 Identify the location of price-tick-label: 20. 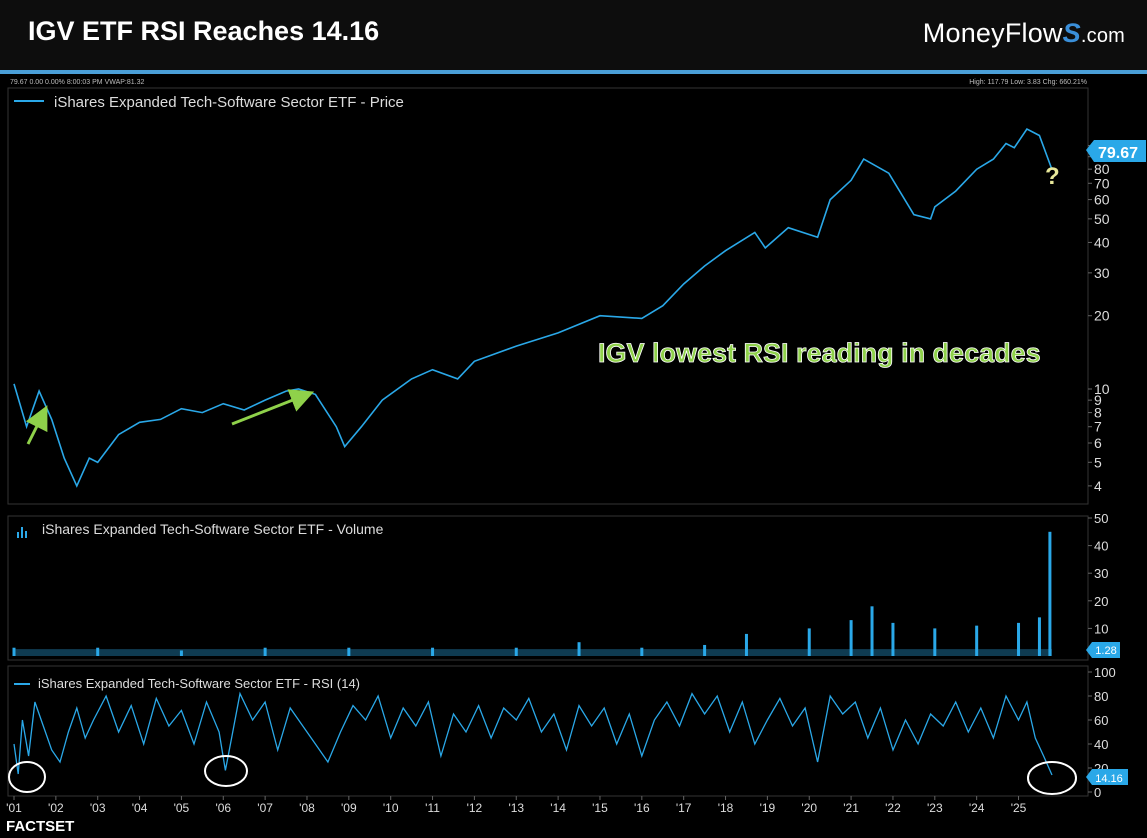
(1102, 316).